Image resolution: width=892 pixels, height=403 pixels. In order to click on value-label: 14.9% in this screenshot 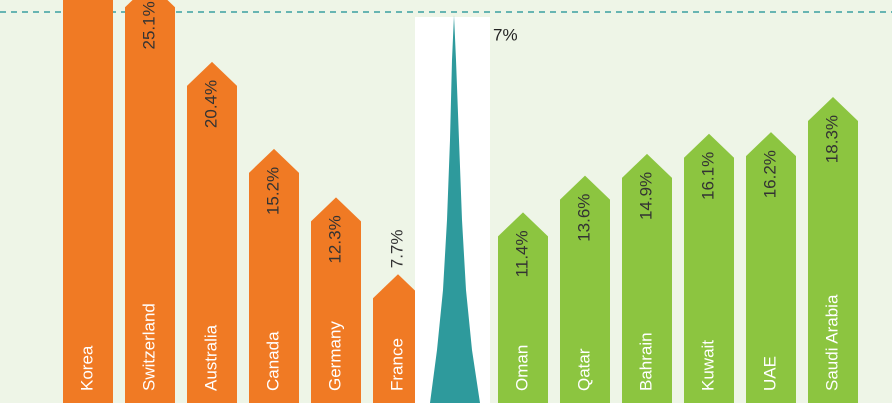, I will do `click(645, 196)`.